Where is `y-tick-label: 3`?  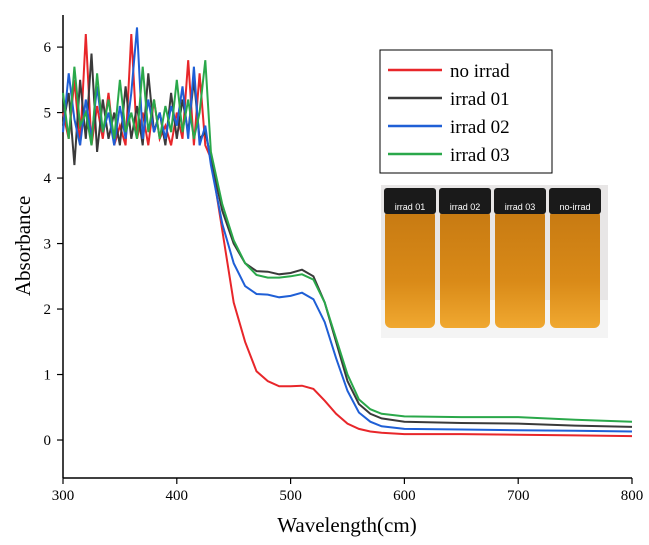
y-tick-label: 3 is located at coordinates (48, 245).